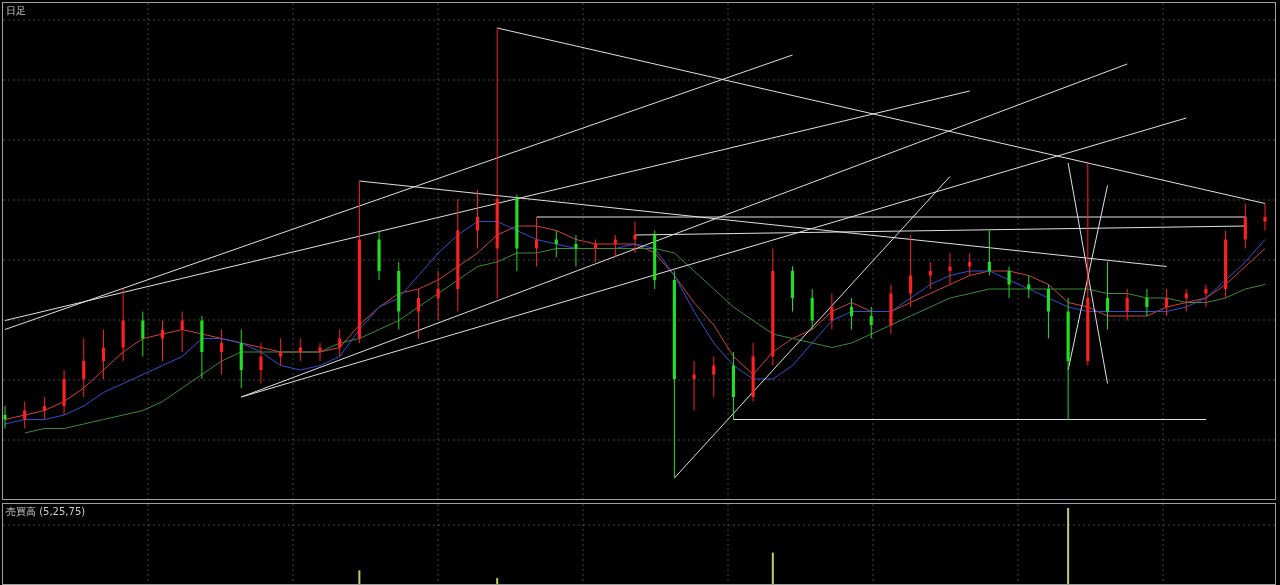 This screenshot has height=585, width=1280. I want to click on chart-title: 売買高 (5,25,75), so click(46, 511).